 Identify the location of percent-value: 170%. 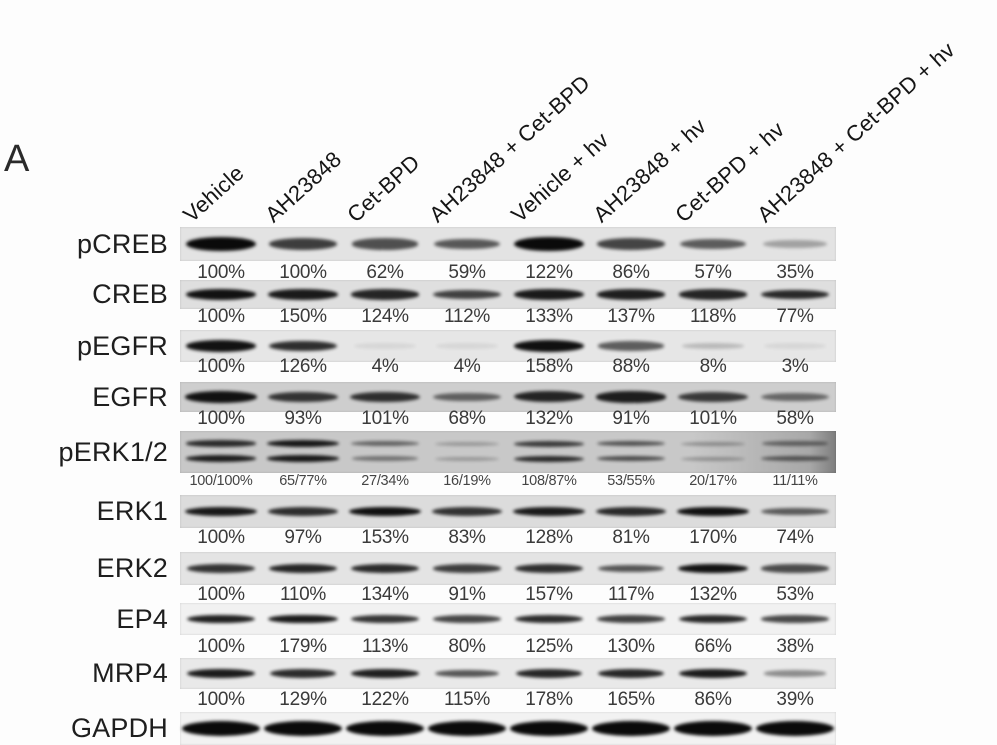
(713, 537).